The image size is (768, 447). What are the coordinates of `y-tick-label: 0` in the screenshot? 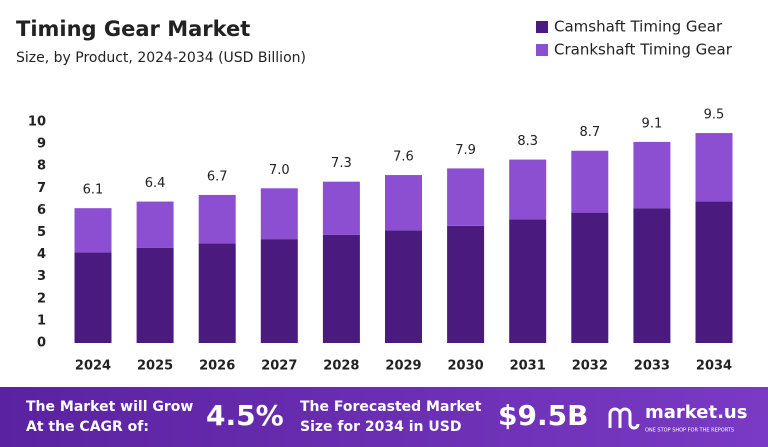 It's located at (41, 343).